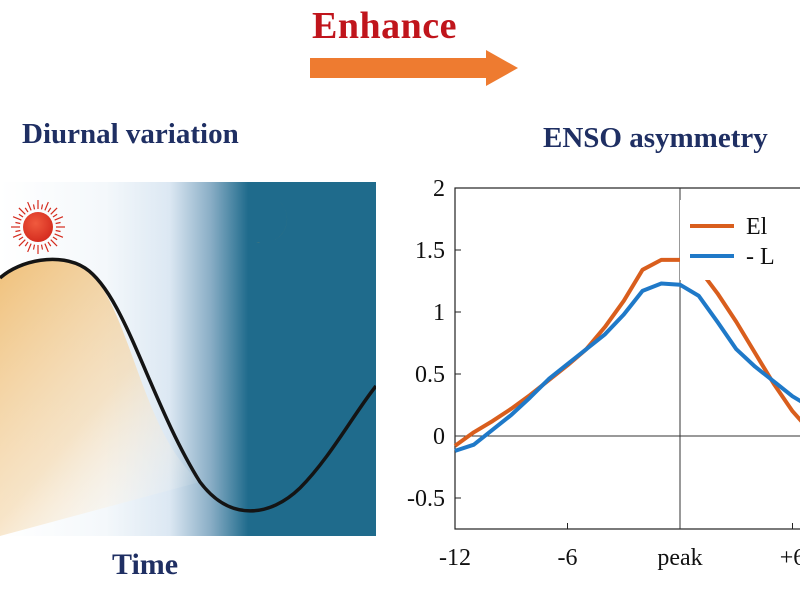 This screenshot has height=600, width=800. I want to click on x-tick-label: -6, so click(568, 558).